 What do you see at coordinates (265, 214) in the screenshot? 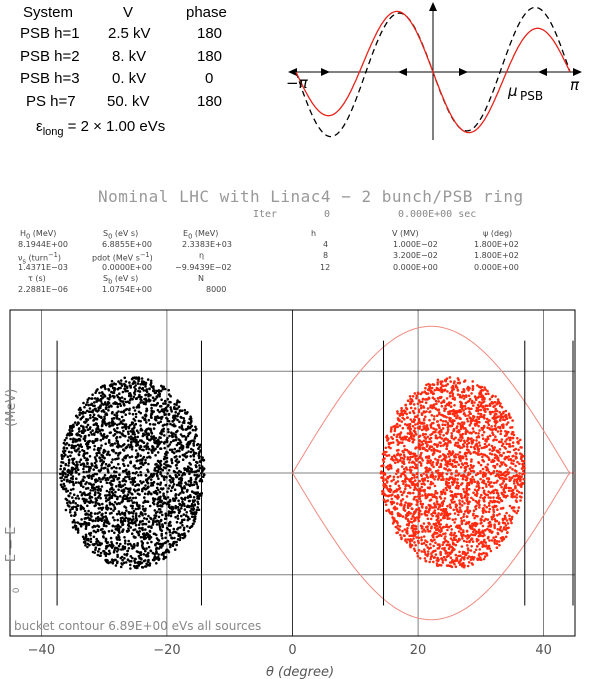
I see `iter-label: Iter` at bounding box center [265, 214].